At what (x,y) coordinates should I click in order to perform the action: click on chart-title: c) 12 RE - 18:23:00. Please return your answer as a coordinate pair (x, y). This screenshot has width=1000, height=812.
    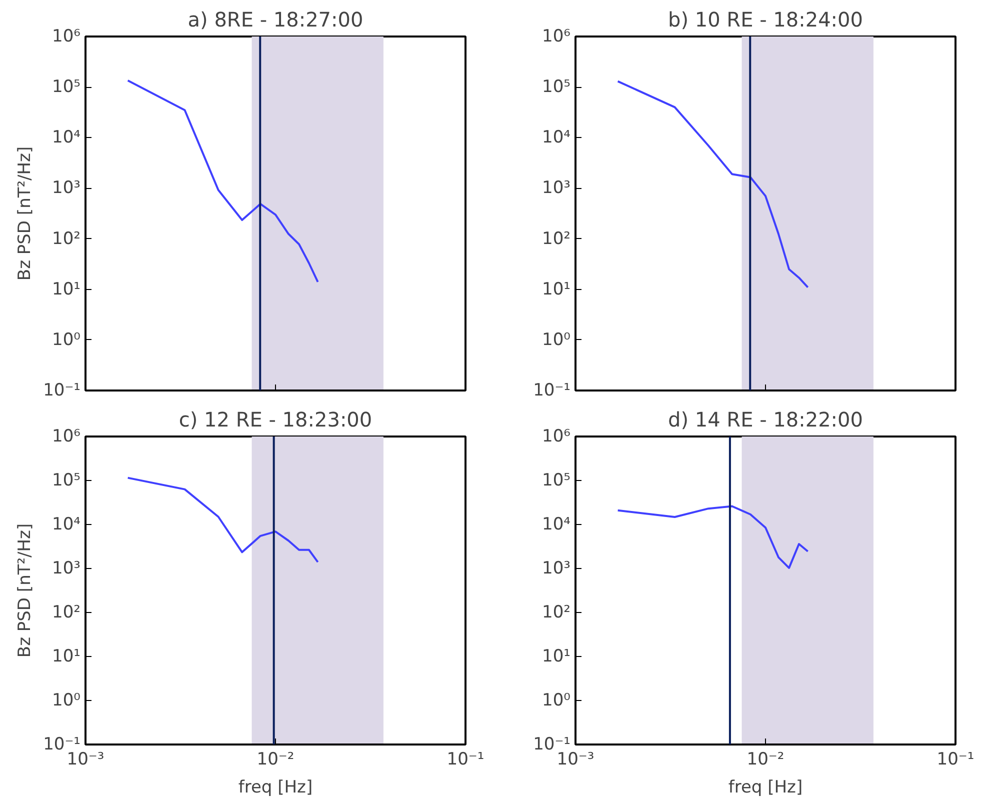
    Looking at the image, I should click on (275, 420).